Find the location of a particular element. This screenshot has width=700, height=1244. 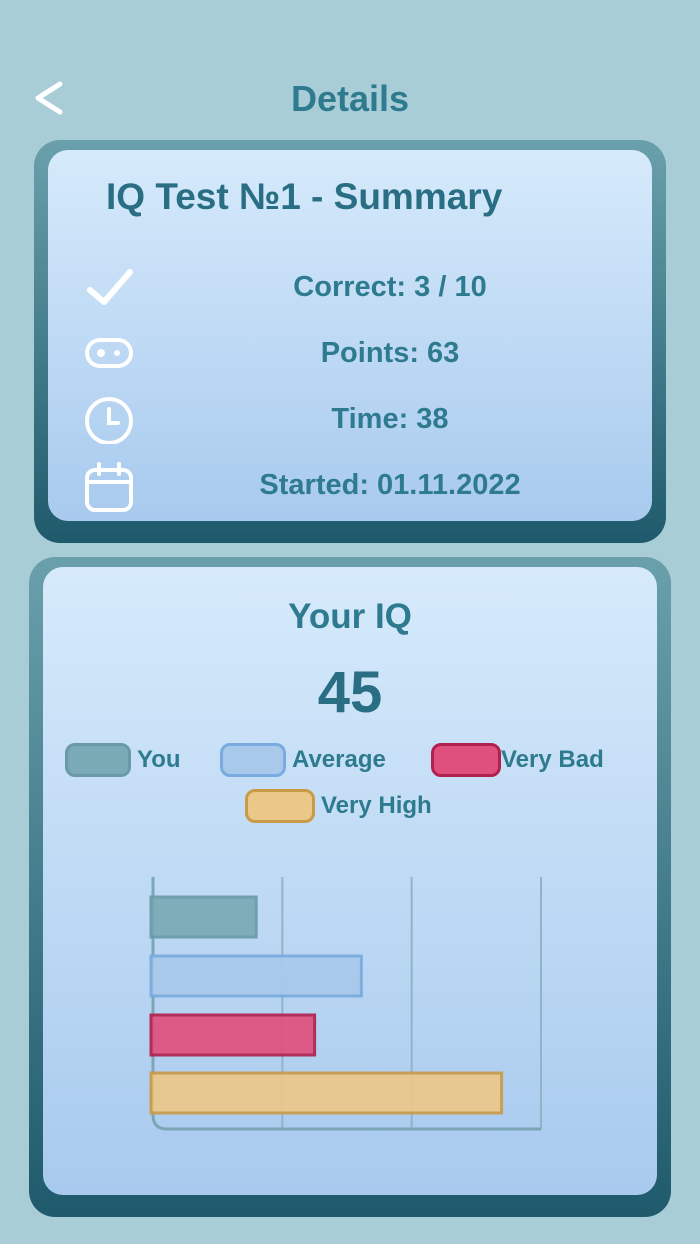

clock-icon is located at coordinates (109, 420).